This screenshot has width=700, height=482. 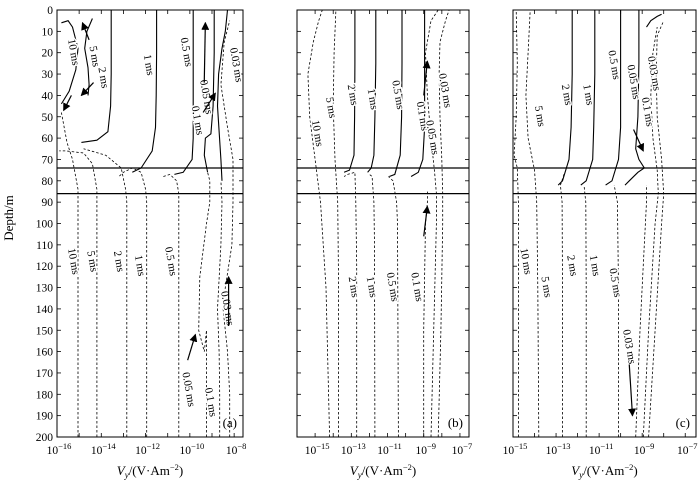 What do you see at coordinates (59, 449) in the screenshot?
I see `x-tick-label: 10⁻¹⁶` at bounding box center [59, 449].